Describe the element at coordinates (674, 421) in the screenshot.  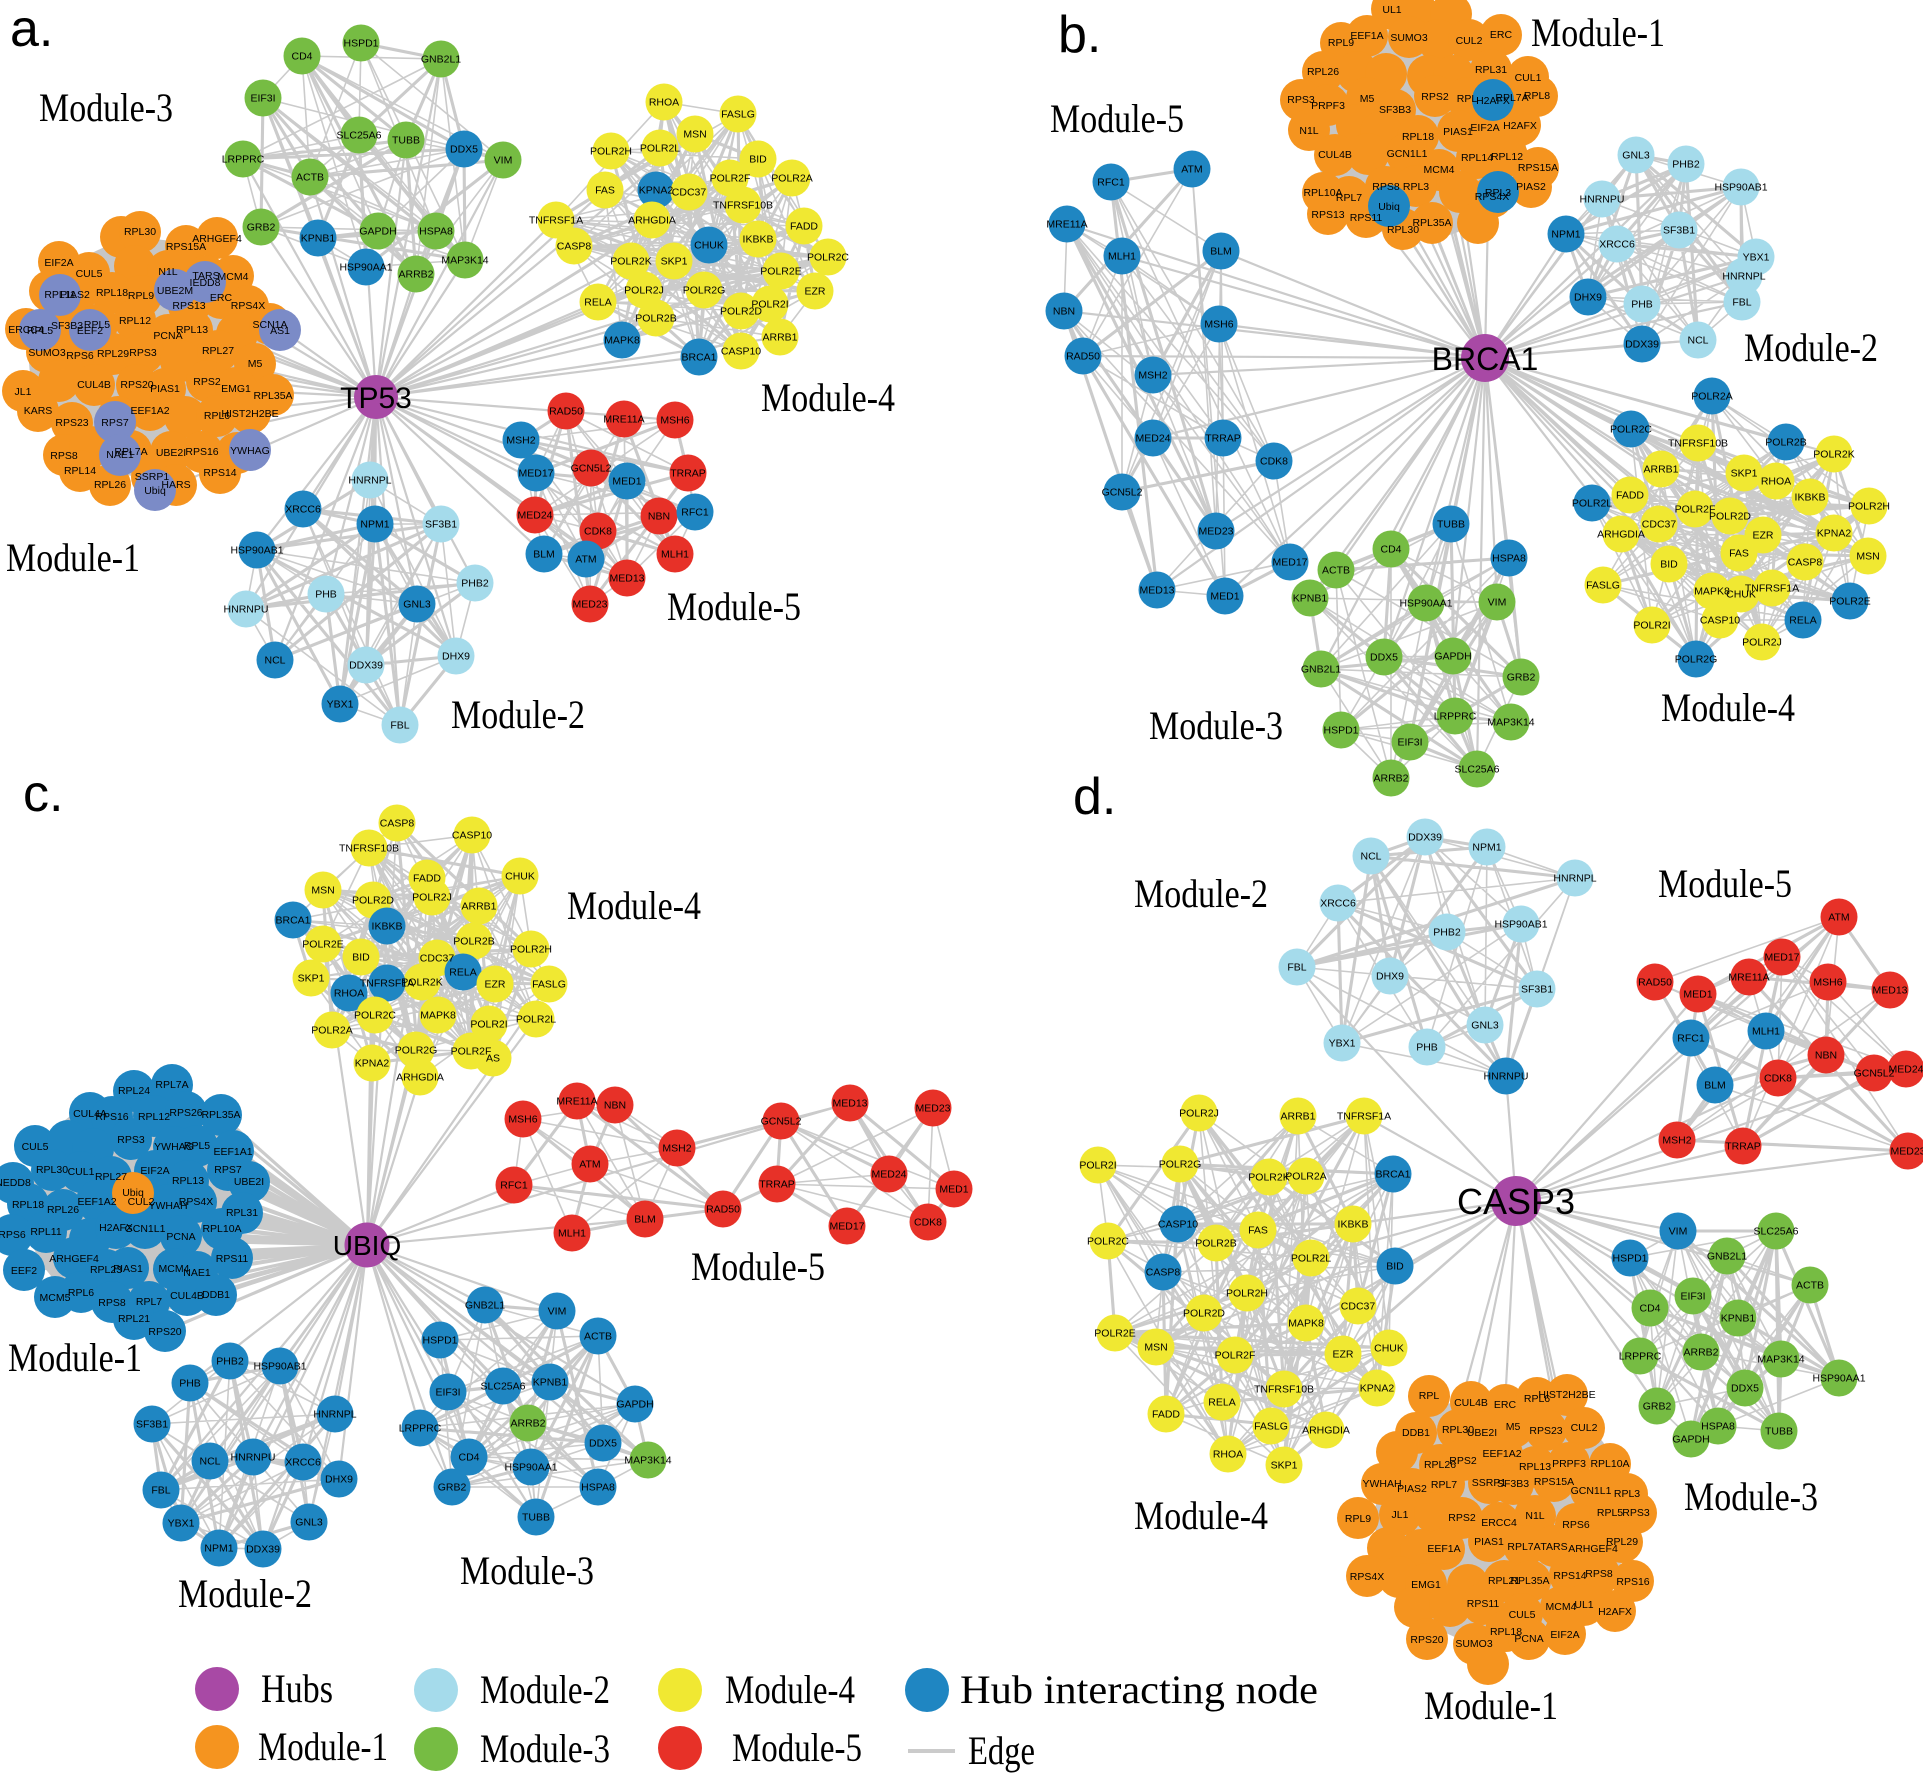
I see `svg-text: MSH6` at that location.